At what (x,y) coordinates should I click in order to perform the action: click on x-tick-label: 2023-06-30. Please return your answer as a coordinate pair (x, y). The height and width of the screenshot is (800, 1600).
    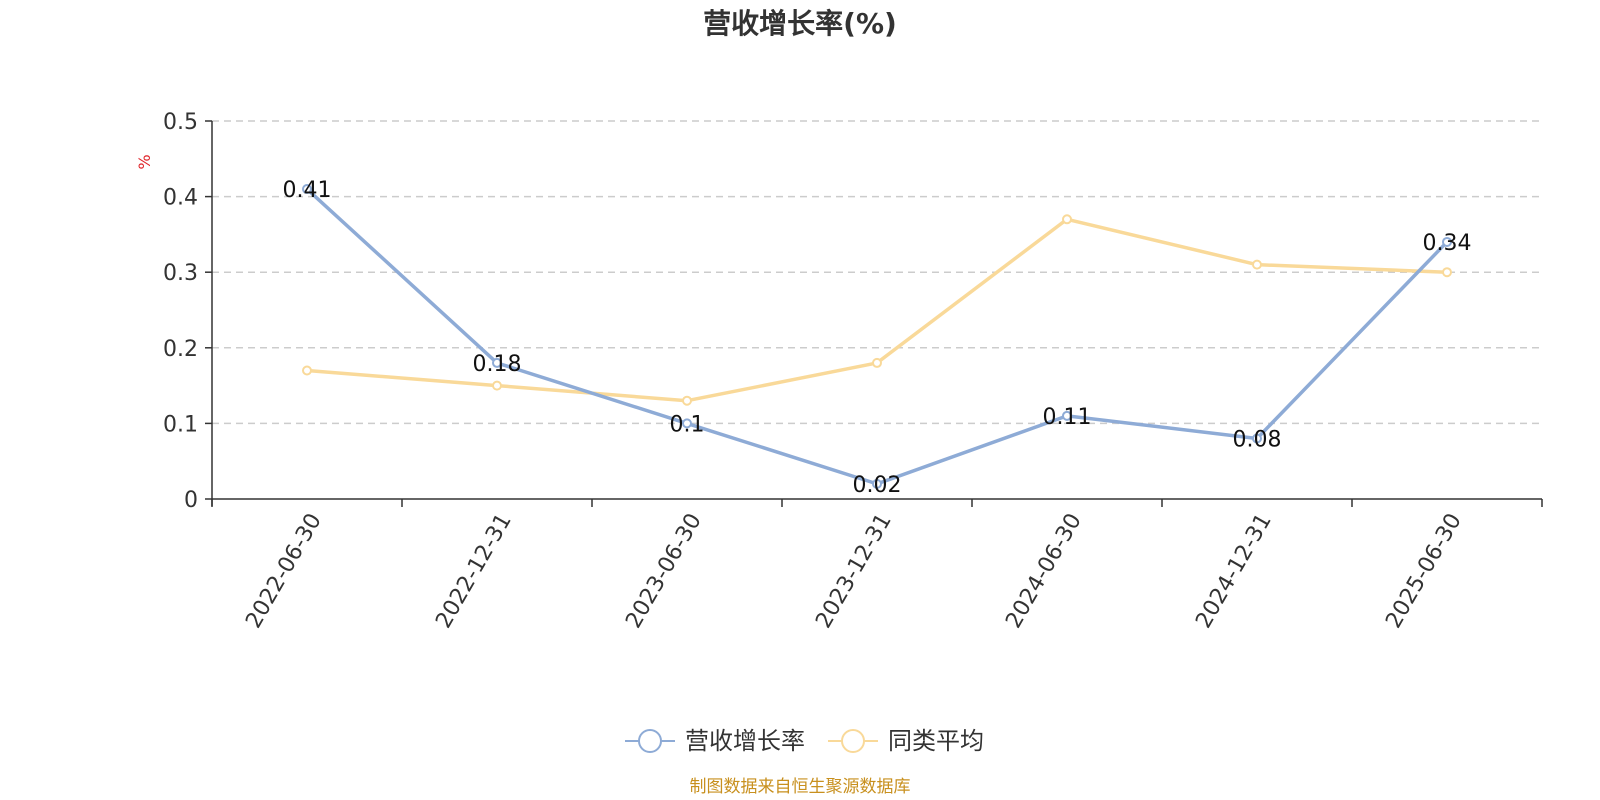
    Looking at the image, I should click on (664, 570).